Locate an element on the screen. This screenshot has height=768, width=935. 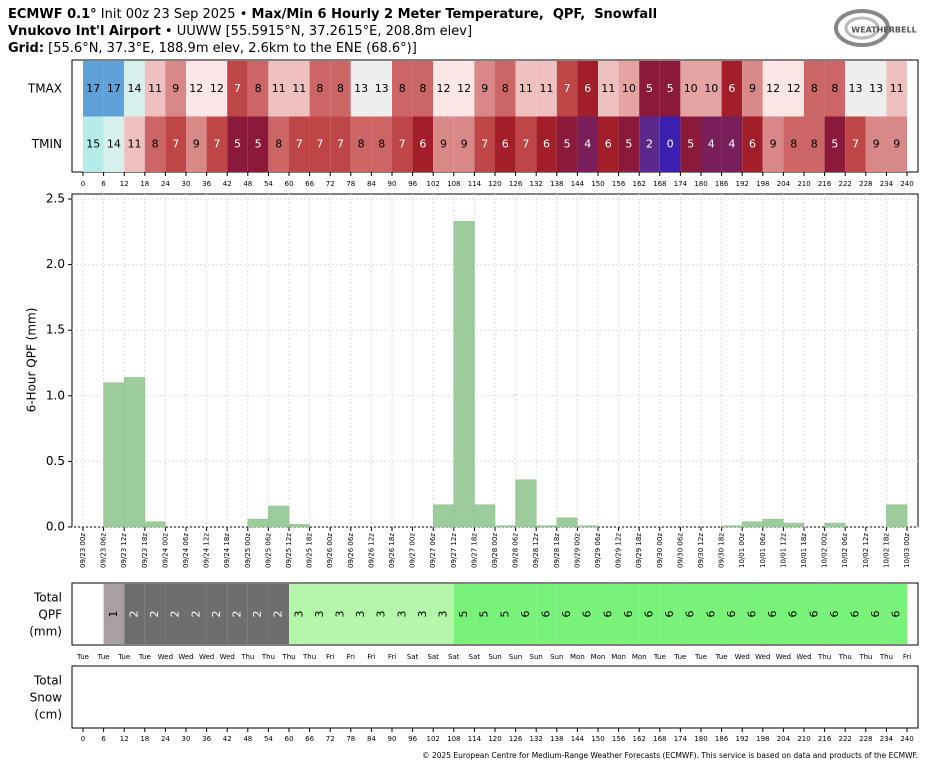
hour-label: 144 is located at coordinates (578, 184).